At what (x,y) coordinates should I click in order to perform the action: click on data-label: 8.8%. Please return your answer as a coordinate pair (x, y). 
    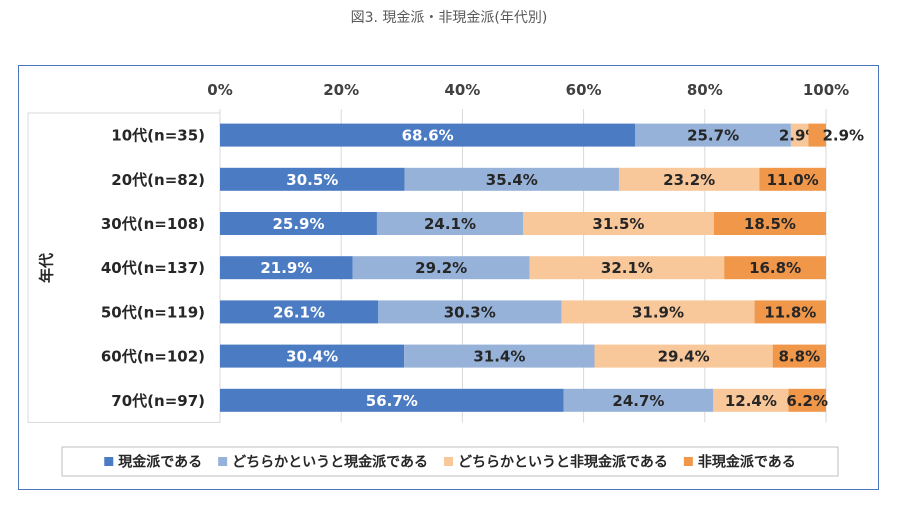
    Looking at the image, I should click on (800, 357).